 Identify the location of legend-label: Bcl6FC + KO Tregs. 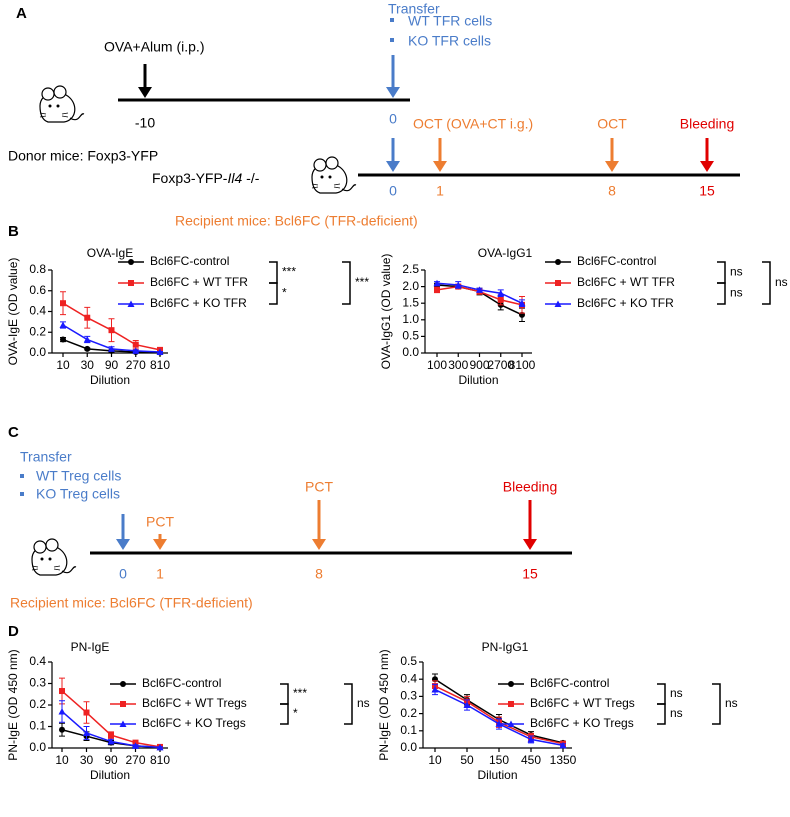
(582, 723).